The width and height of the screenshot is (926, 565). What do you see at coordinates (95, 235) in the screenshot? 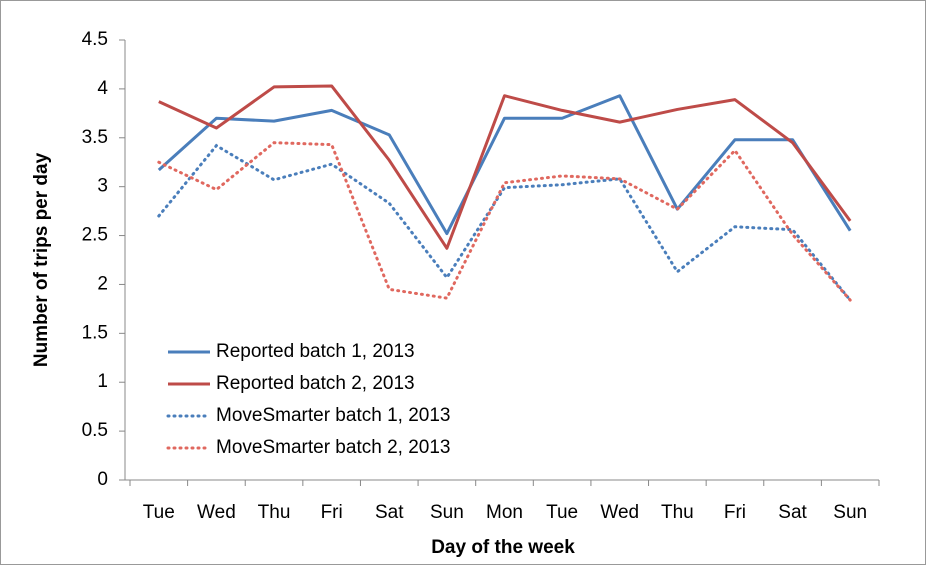
I see `y-tick-label: 2.5` at bounding box center [95, 235].